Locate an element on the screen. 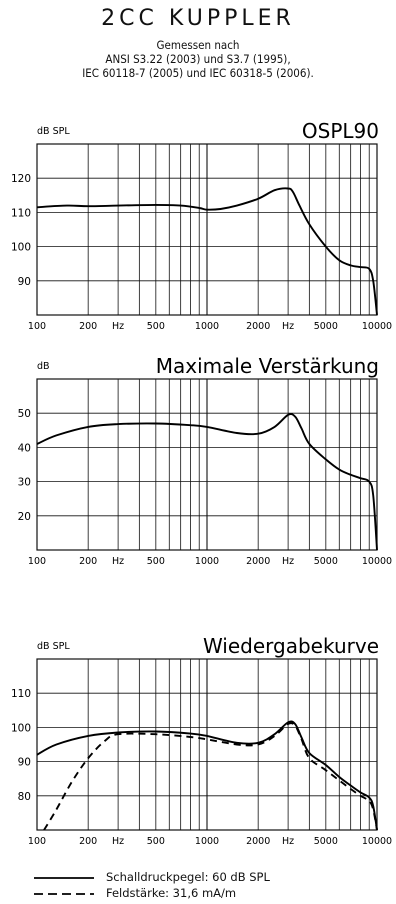 This screenshot has width=396, height=904. y-tick-label: 50 is located at coordinates (24, 414).